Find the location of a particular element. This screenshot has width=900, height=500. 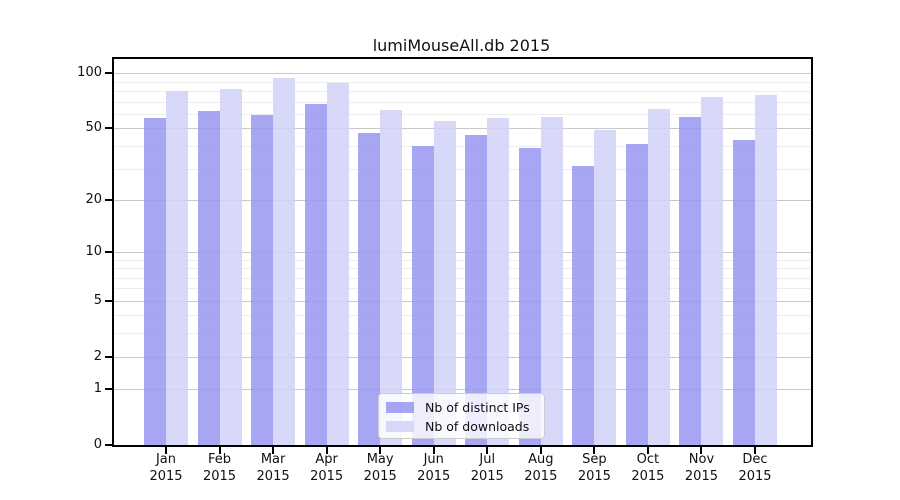

y-axis-tick-label: 100 is located at coordinates (89, 73).